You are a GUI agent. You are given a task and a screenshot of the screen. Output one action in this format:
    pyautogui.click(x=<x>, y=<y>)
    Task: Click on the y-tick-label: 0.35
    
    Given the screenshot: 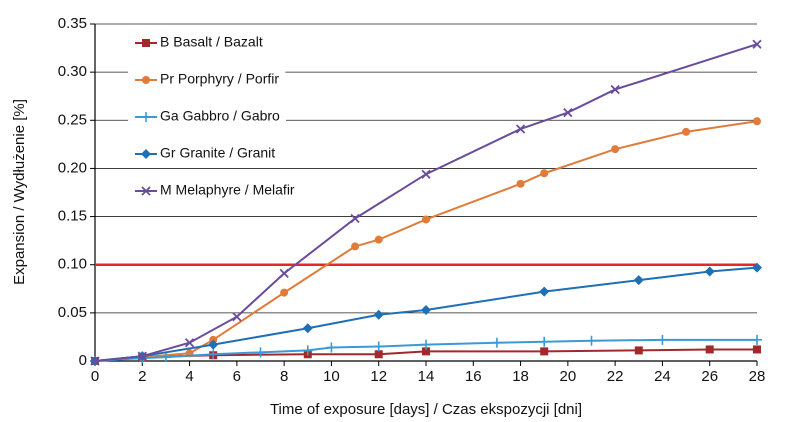 What is the action you would take?
    pyautogui.click(x=72, y=23)
    